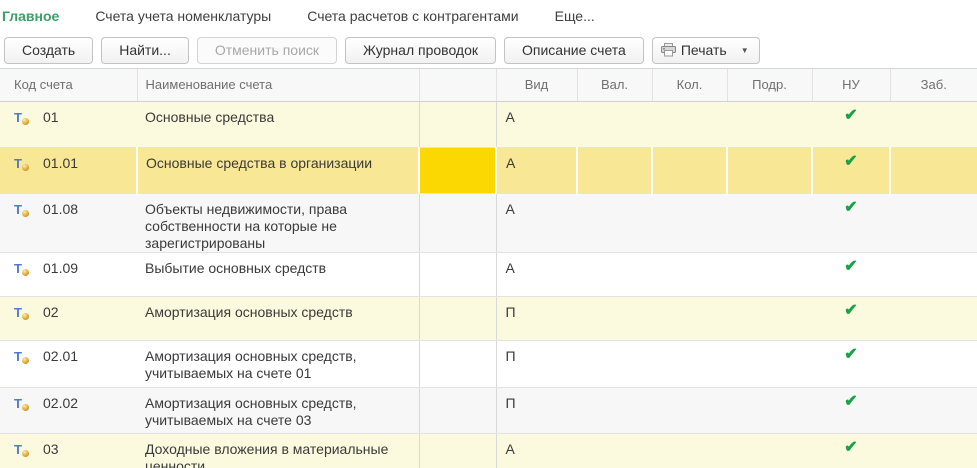 The image size is (977, 468). I want to click on account-description-button: Описание счета, so click(574, 50).